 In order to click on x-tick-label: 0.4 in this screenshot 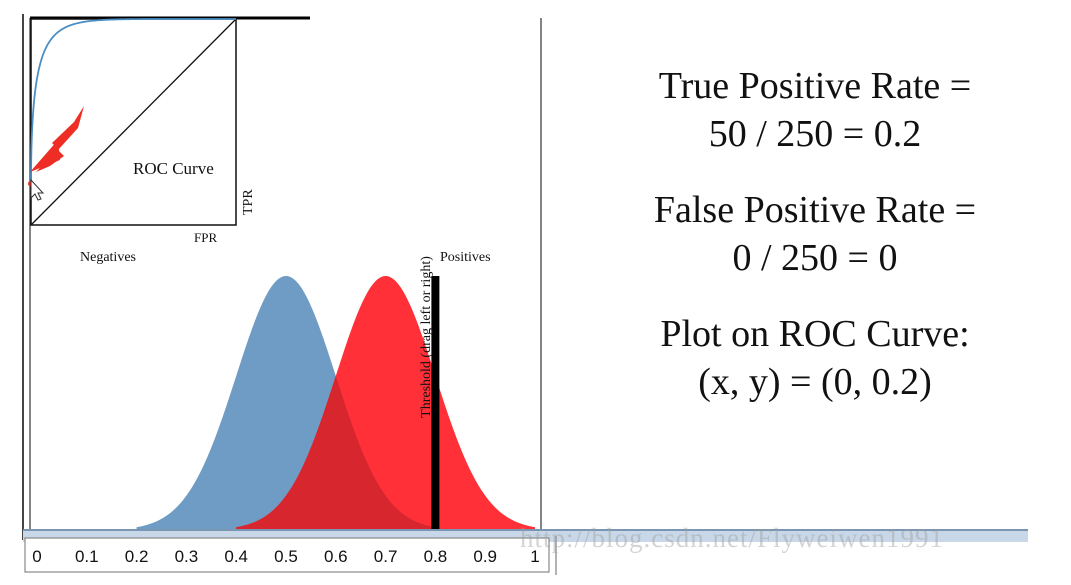, I will do `click(236, 556)`.